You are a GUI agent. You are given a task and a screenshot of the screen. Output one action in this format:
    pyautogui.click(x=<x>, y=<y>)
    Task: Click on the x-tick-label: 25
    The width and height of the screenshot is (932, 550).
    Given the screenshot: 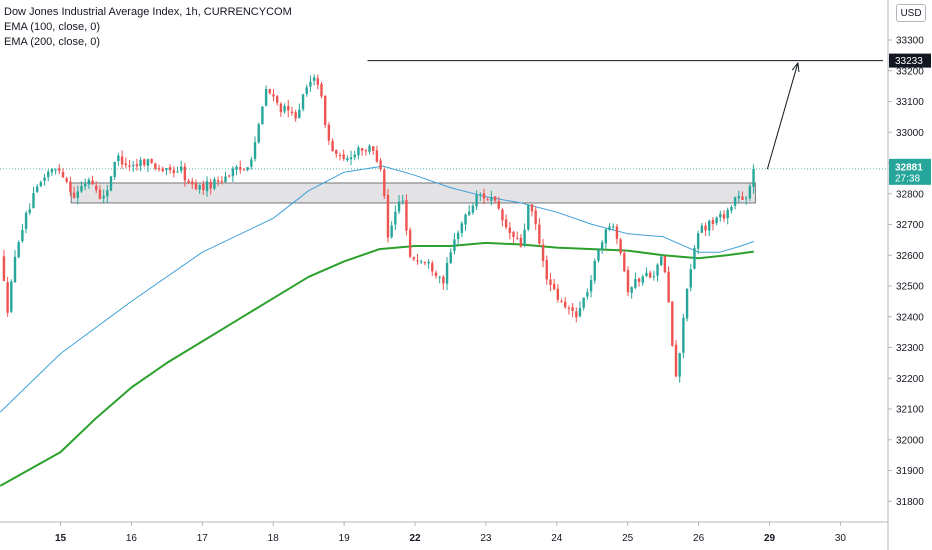 What is the action you would take?
    pyautogui.click(x=628, y=538)
    